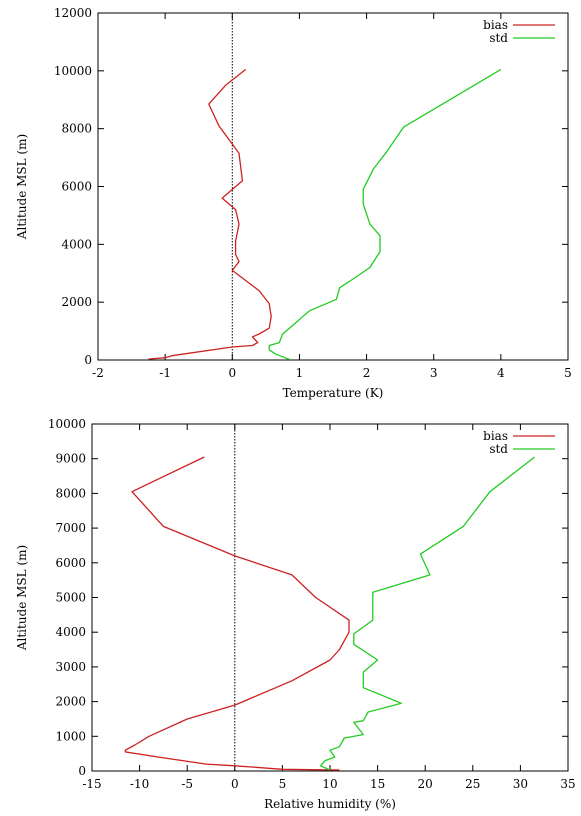  Describe the element at coordinates (495, 436) in the screenshot. I see `rh-legend-bias-label: bias` at that location.